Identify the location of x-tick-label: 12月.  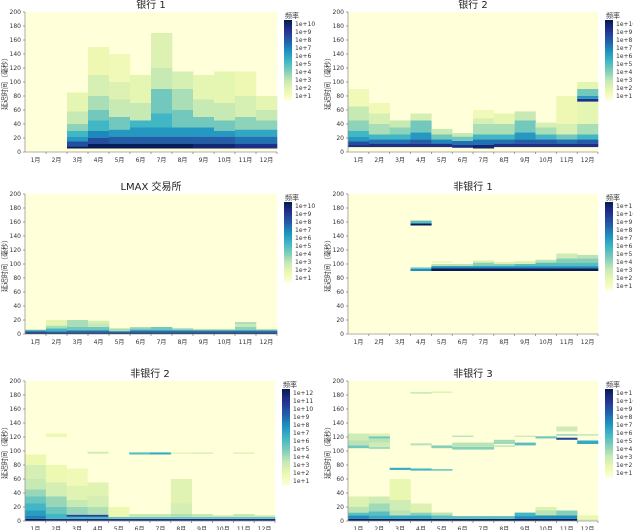
(588, 342).